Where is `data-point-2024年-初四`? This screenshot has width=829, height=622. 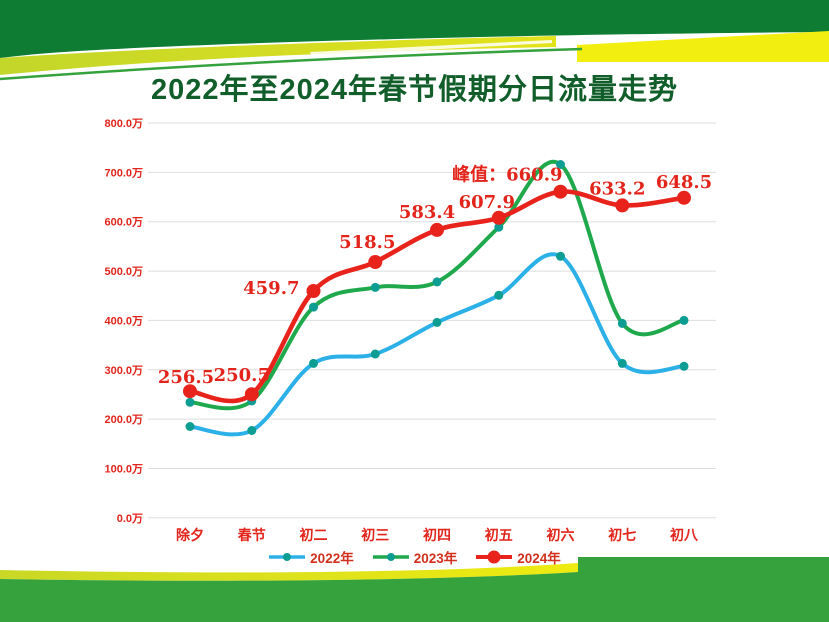 data-point-2024年-初四 is located at coordinates (437, 229).